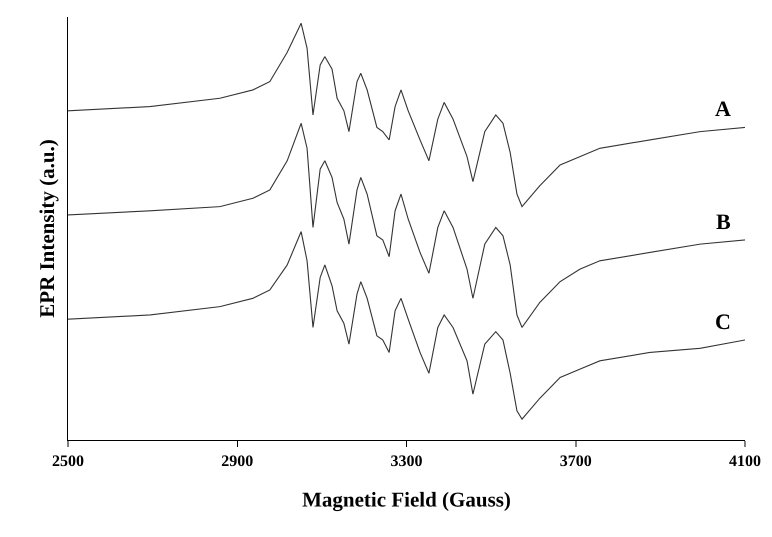 Image resolution: width=772 pixels, height=537 pixels. Describe the element at coordinates (237, 461) in the screenshot. I see `x-tick-label: 2900` at that location.